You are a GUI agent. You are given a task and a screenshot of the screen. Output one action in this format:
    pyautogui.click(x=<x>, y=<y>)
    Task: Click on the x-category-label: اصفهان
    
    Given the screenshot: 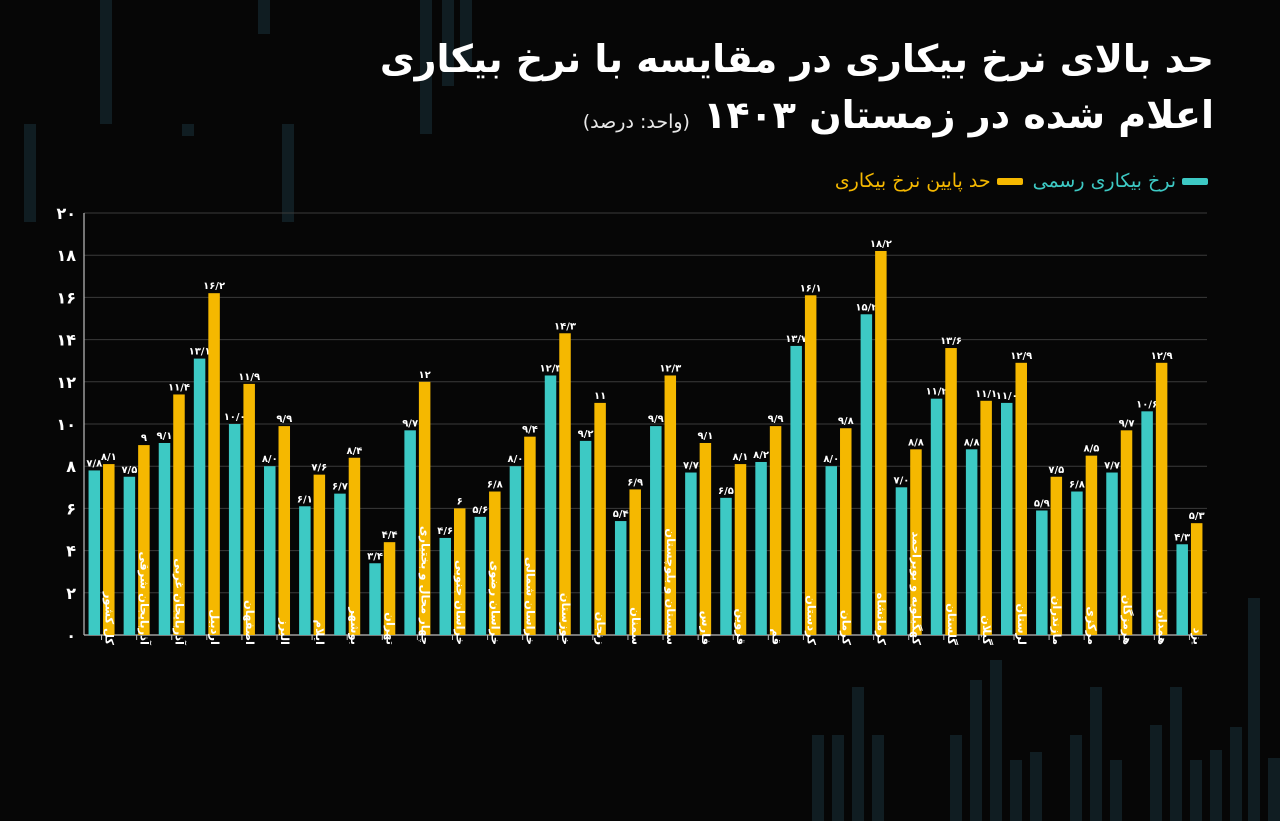 What is the action you would take?
    pyautogui.click(x=250, y=622)
    